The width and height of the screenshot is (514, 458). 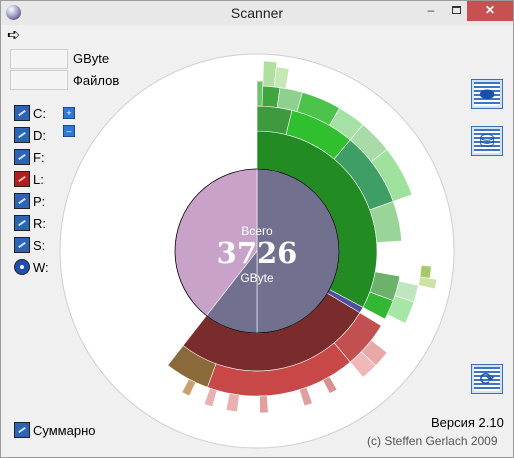 What do you see at coordinates (257, 278) in the screenshot?
I see `total-unit: GByte` at bounding box center [257, 278].